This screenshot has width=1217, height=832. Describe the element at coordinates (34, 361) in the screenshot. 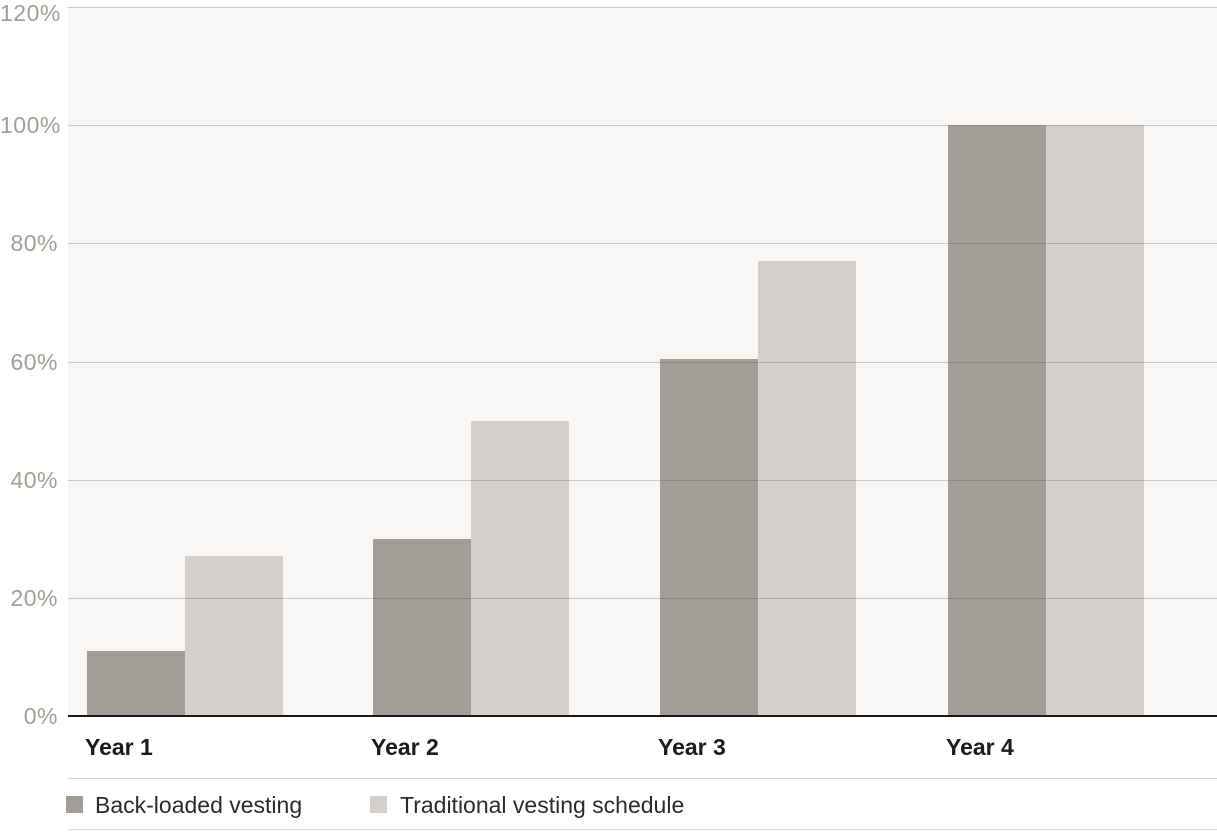

I see `y-tick-label: 60%` at that location.